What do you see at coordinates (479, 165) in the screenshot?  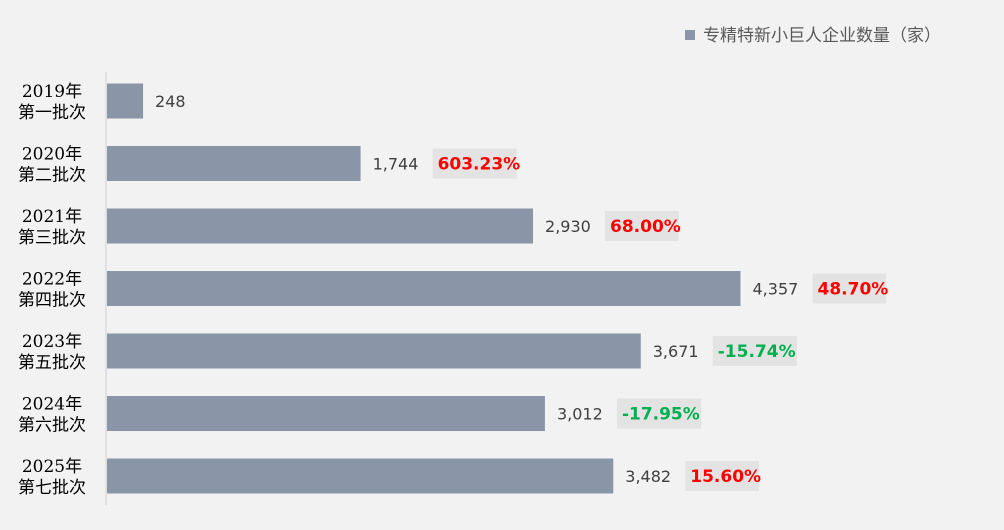 I see `growth-label: 603.23%` at bounding box center [479, 165].